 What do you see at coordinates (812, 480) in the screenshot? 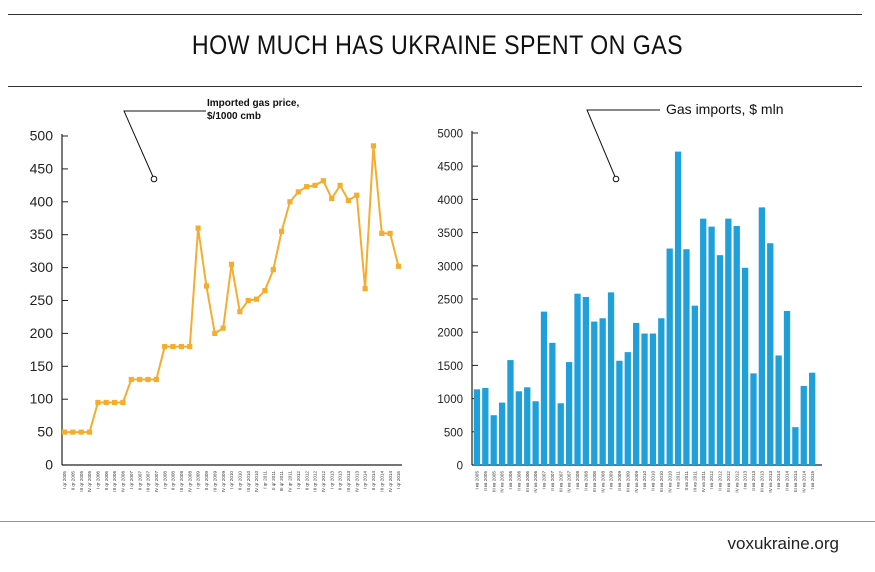
I see `x-tick-label: I кв 2015` at bounding box center [812, 480].